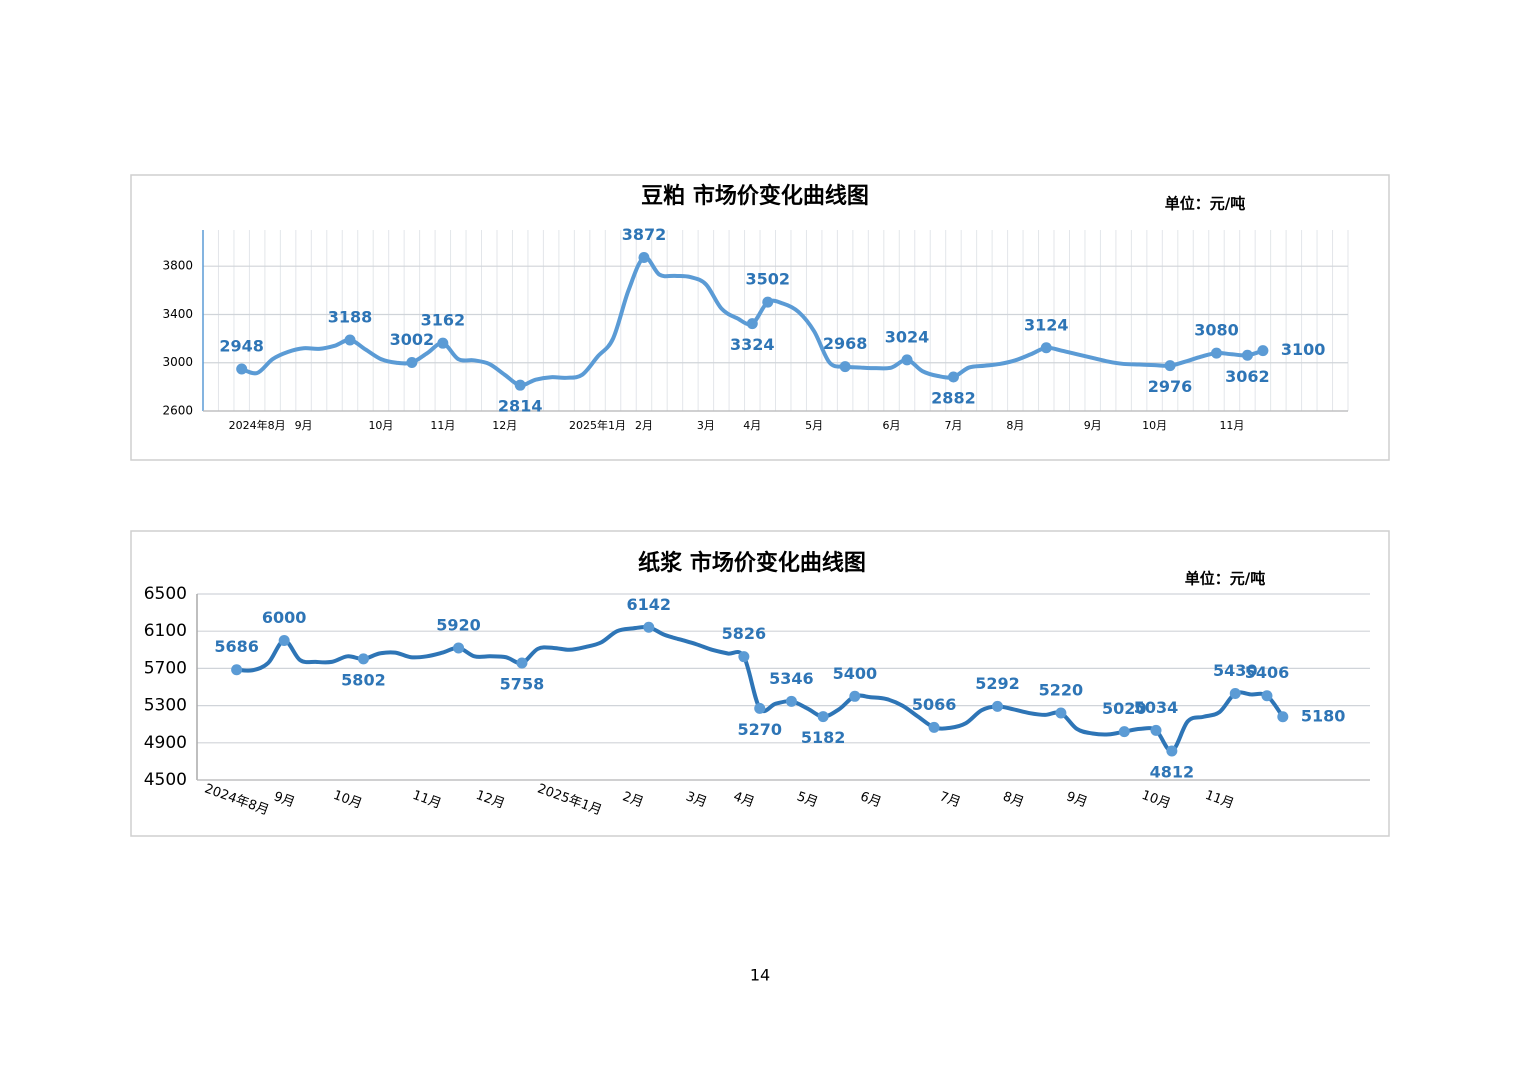  What do you see at coordinates (760, 975) in the screenshot?
I see `page-number: 14` at bounding box center [760, 975].